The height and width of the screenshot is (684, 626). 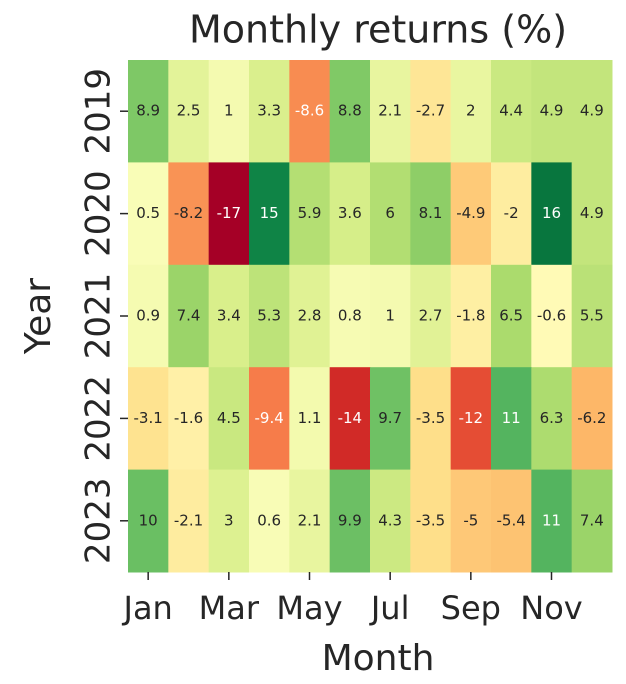 I want to click on cell-label: -9.4, so click(x=269, y=418).